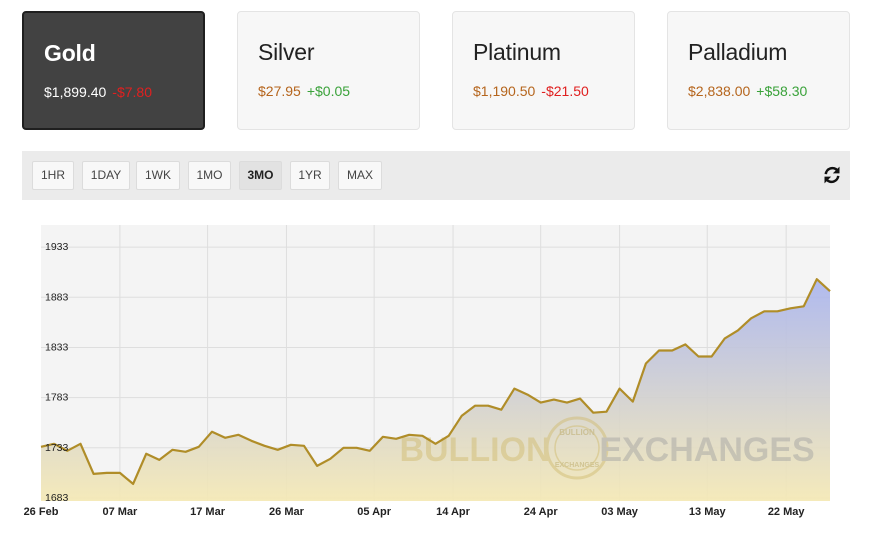 This screenshot has height=538, width=877. What do you see at coordinates (57, 347) in the screenshot?
I see `y-tick-label: 1833` at bounding box center [57, 347].